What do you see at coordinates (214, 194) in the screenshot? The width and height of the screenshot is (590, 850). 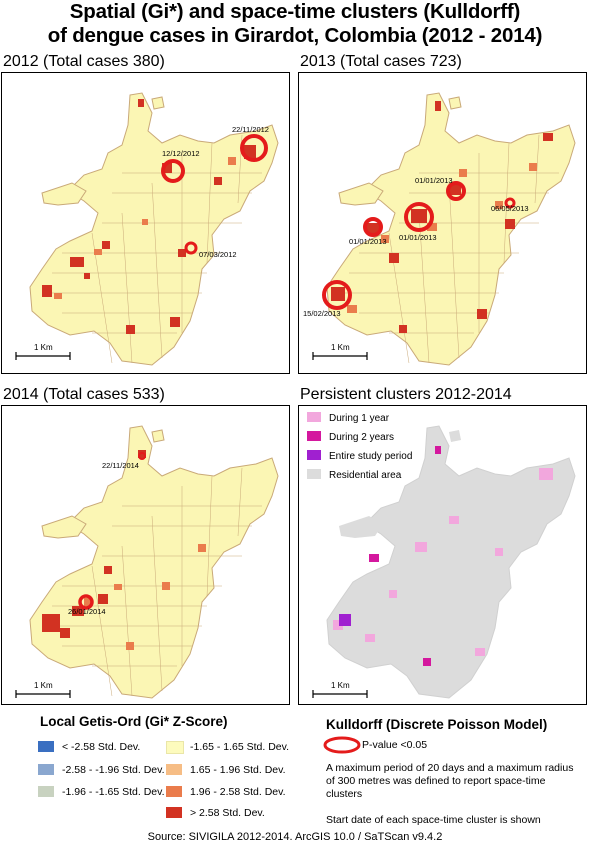 I see `kulldorff-circles-2012` at bounding box center [214, 194].